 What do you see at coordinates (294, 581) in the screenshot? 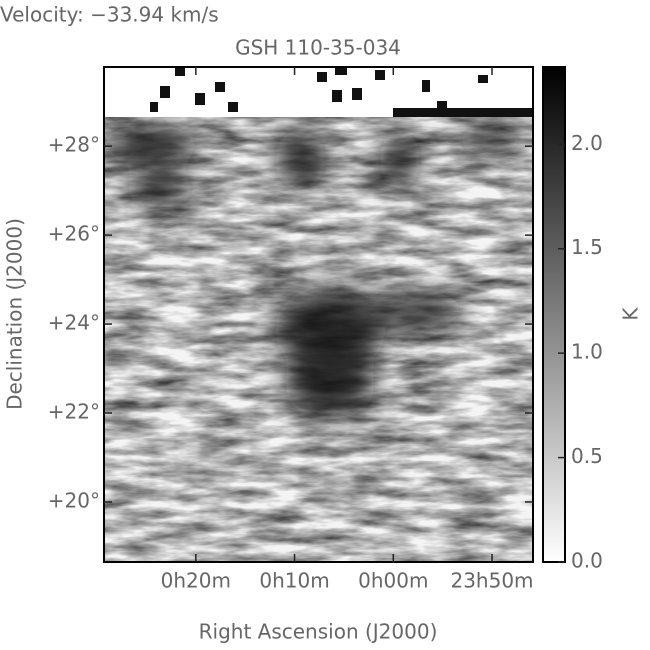
I see `x-tick-label: 0h10m` at bounding box center [294, 581].